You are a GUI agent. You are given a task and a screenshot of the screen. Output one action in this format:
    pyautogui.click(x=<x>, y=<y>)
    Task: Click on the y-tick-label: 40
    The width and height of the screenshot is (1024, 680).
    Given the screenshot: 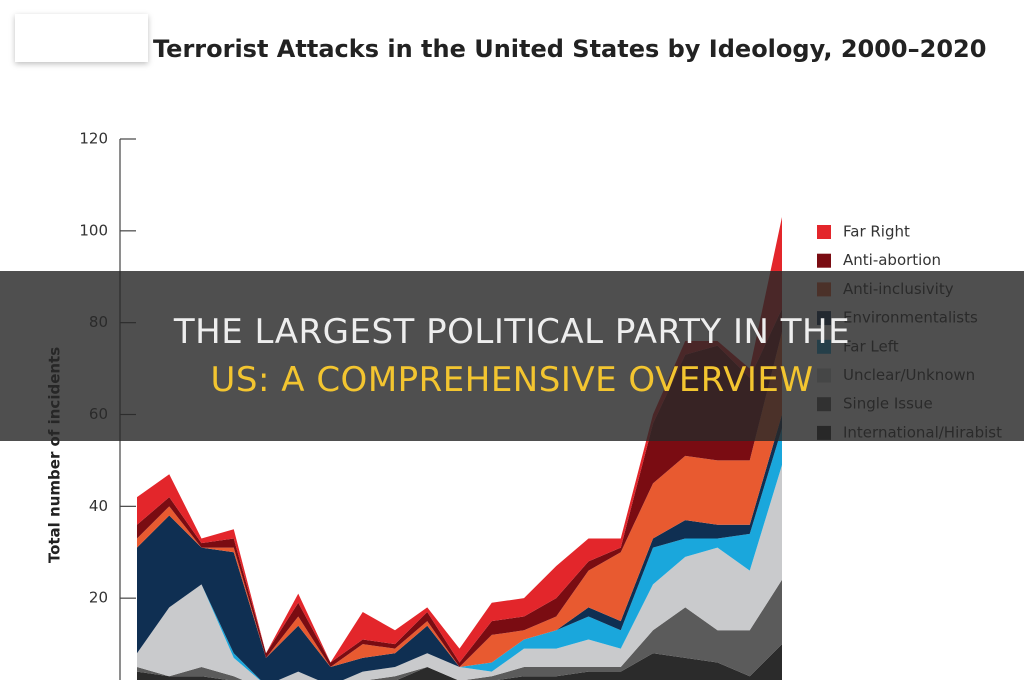 What is the action you would take?
    pyautogui.click(x=98, y=506)
    